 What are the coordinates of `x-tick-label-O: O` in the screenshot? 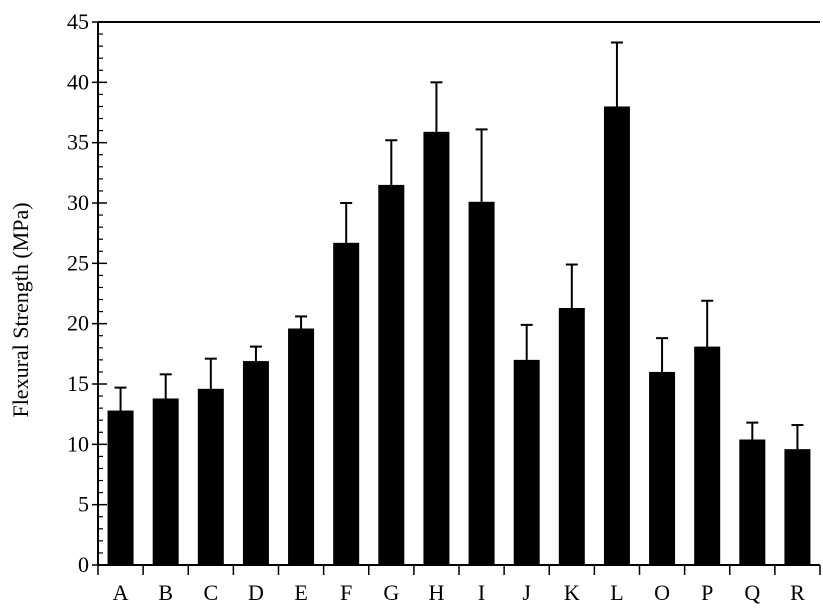 It's located at (662, 592).